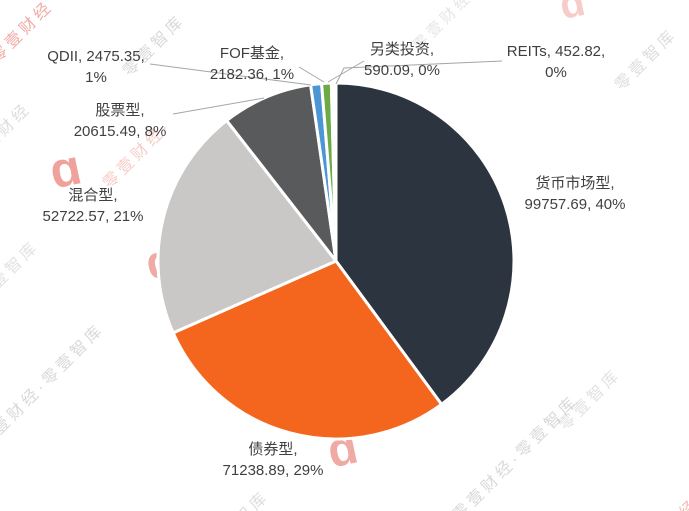 This screenshot has height=511, width=689. What do you see at coordinates (335, 172) in the screenshot?
I see `pie-slice-reits` at bounding box center [335, 172].